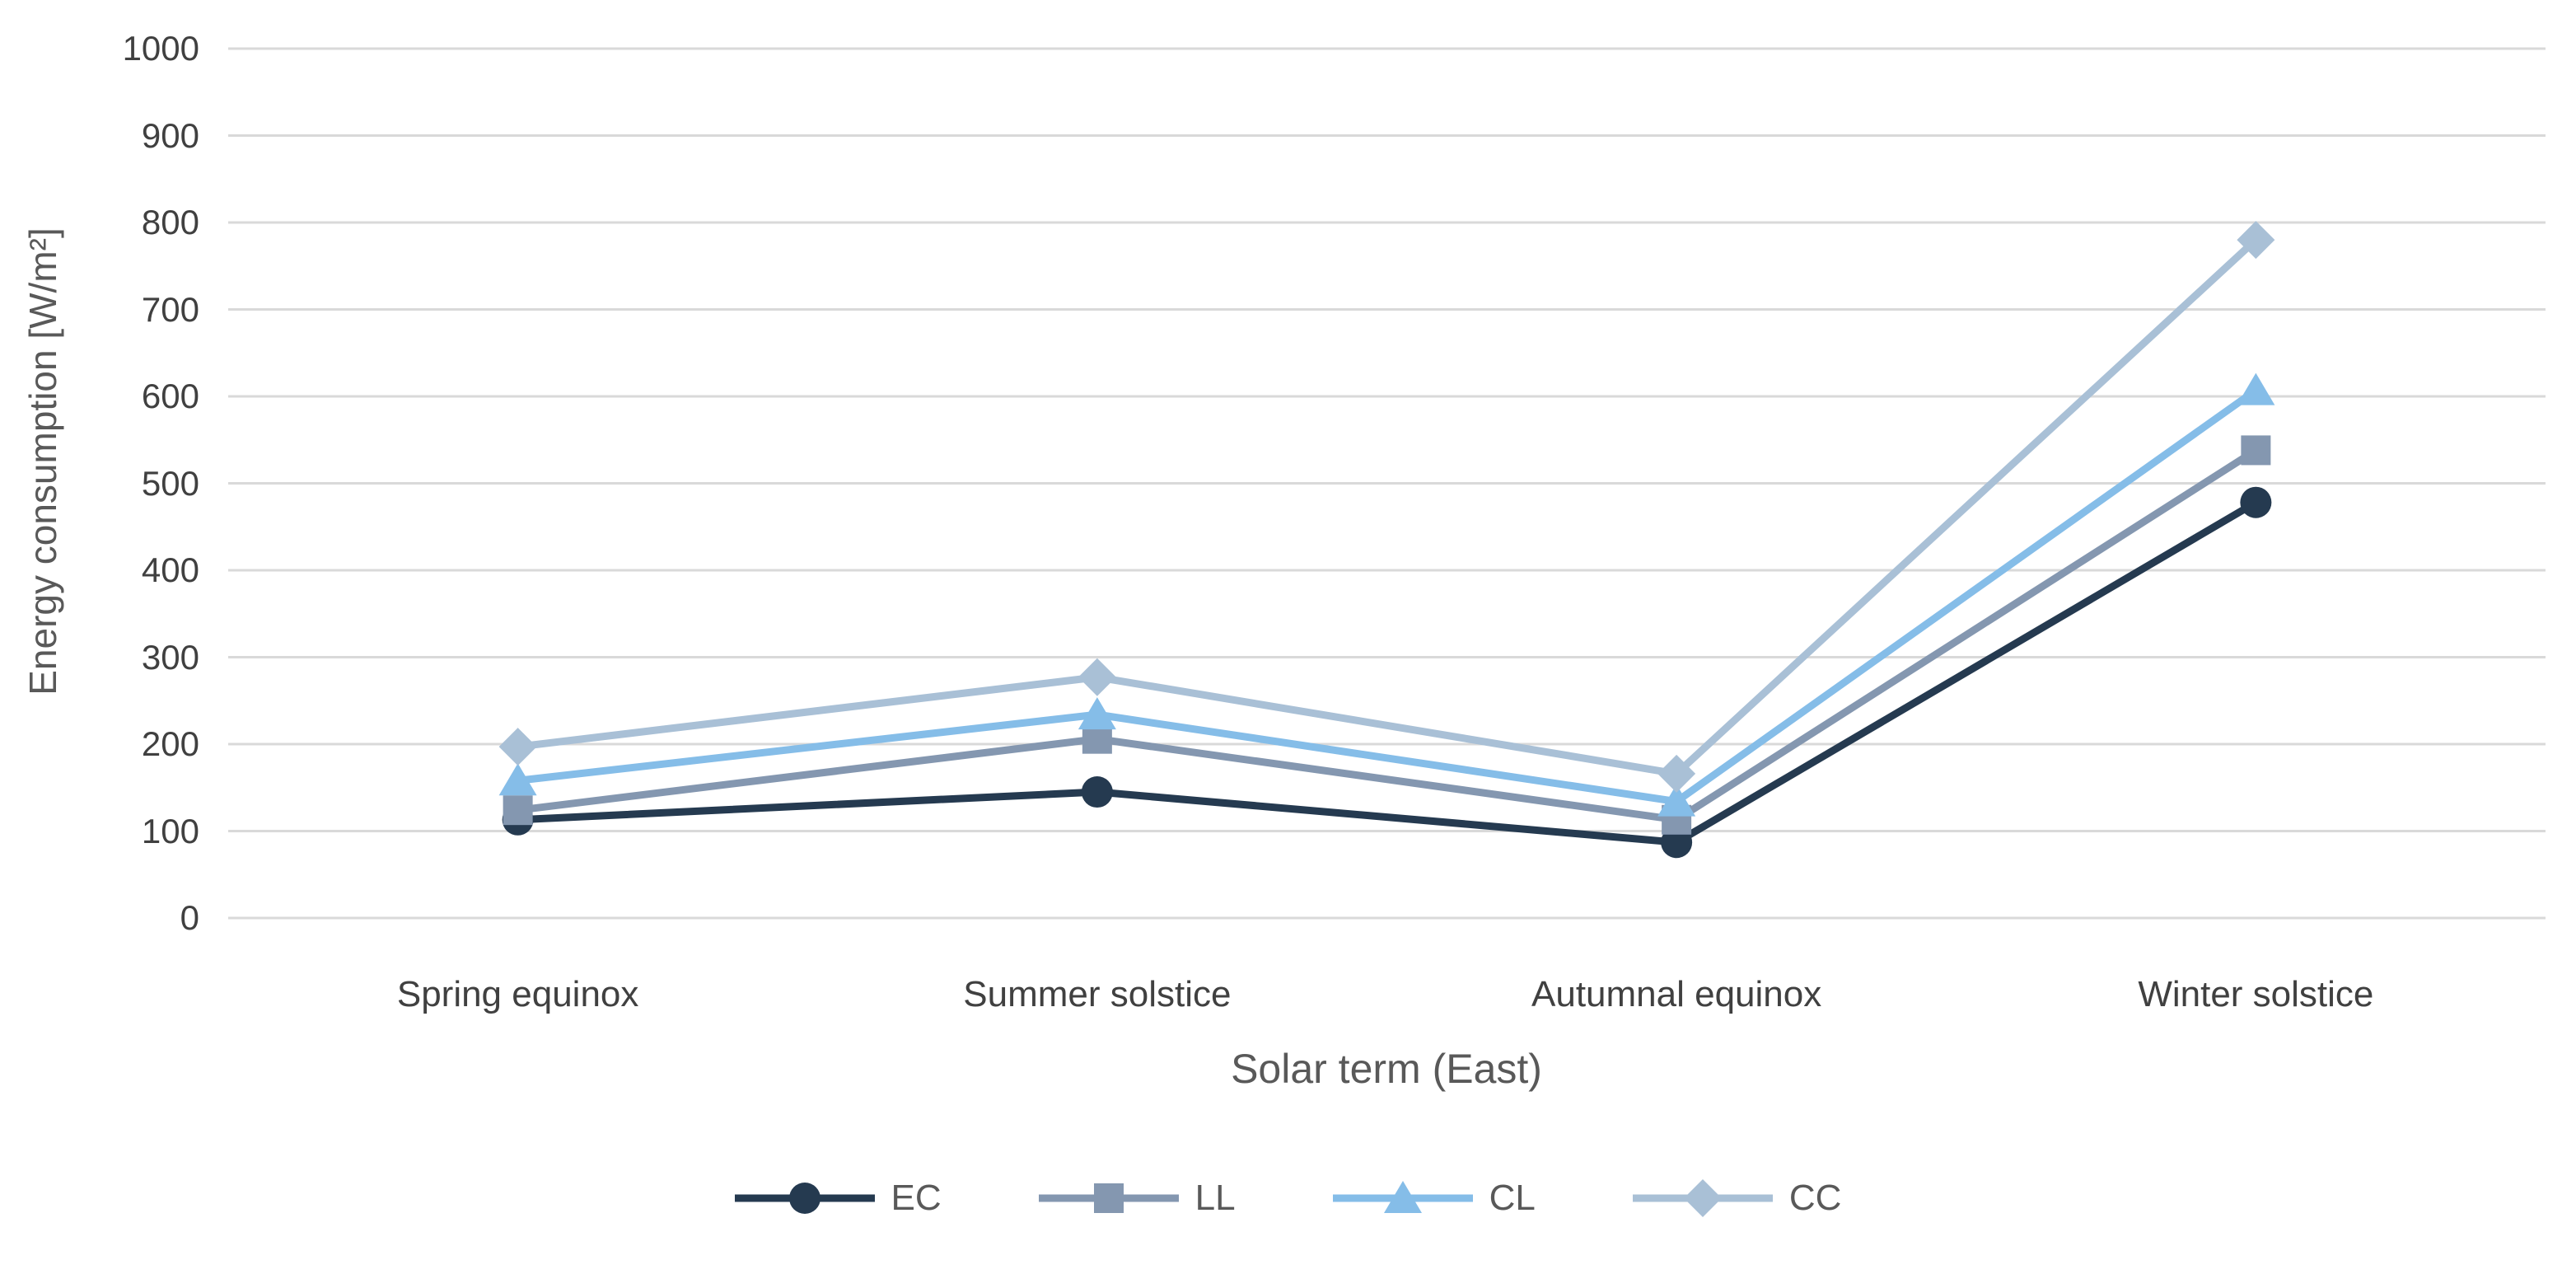  I want to click on x-tick-label-2: Autumnal equinox, so click(1676, 994).